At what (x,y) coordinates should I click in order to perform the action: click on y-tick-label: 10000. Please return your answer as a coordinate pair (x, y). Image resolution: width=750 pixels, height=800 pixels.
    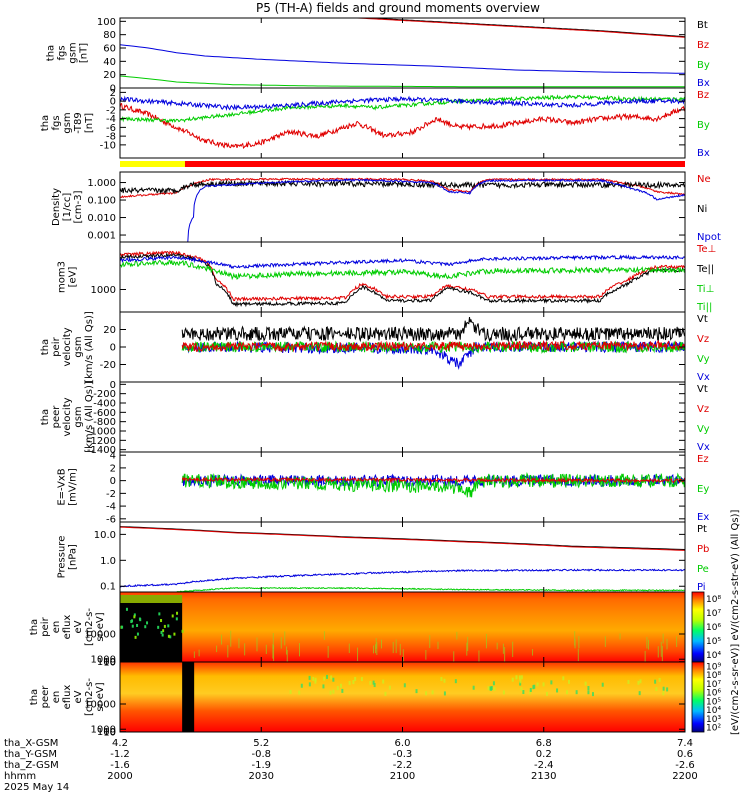
    Looking at the image, I should click on (100, 705).